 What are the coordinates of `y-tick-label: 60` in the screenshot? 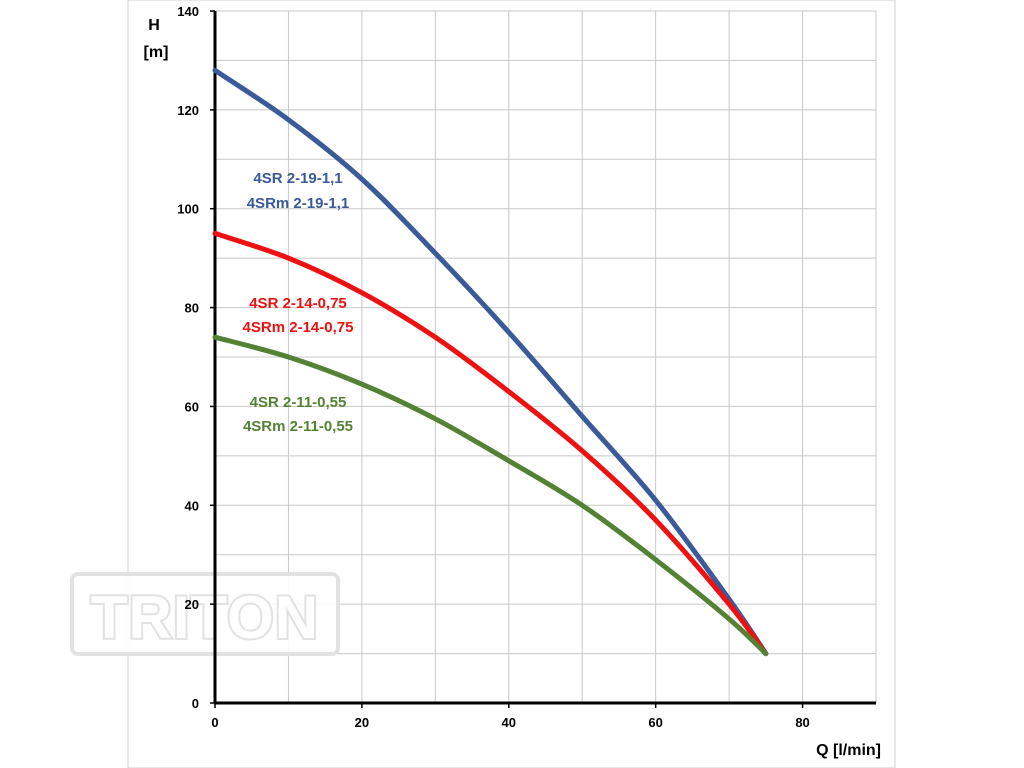 It's located at (192, 406).